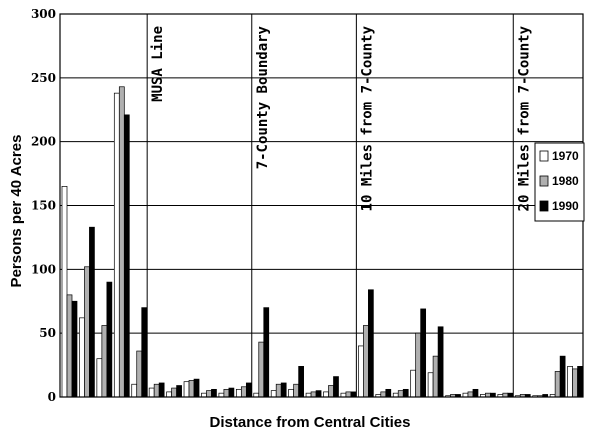 Image resolution: width=597 pixels, height=435 pixels. What do you see at coordinates (565, 206) in the screenshot?
I see `legend-label-1990: 1990` at bounding box center [565, 206].